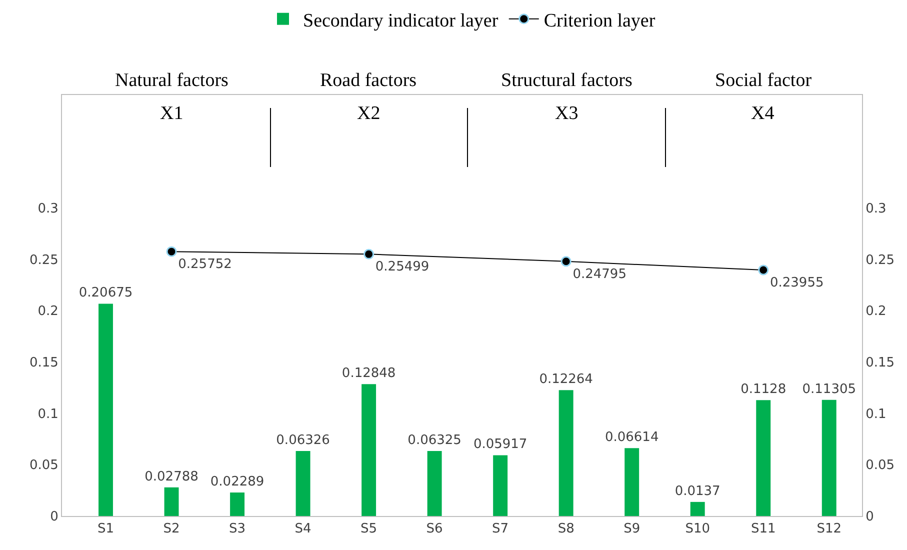  Describe the element at coordinates (48, 312) in the screenshot. I see `y-tick-label: 0.2` at that location.